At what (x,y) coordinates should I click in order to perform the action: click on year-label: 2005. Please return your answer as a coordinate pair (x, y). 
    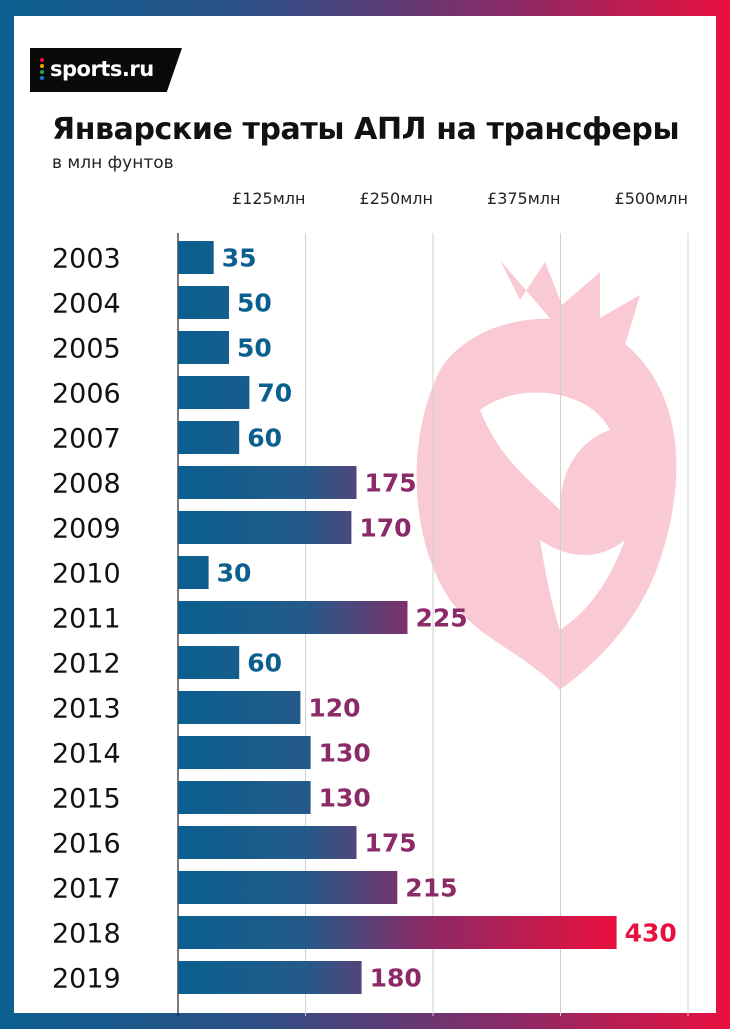
    Looking at the image, I should click on (86, 349).